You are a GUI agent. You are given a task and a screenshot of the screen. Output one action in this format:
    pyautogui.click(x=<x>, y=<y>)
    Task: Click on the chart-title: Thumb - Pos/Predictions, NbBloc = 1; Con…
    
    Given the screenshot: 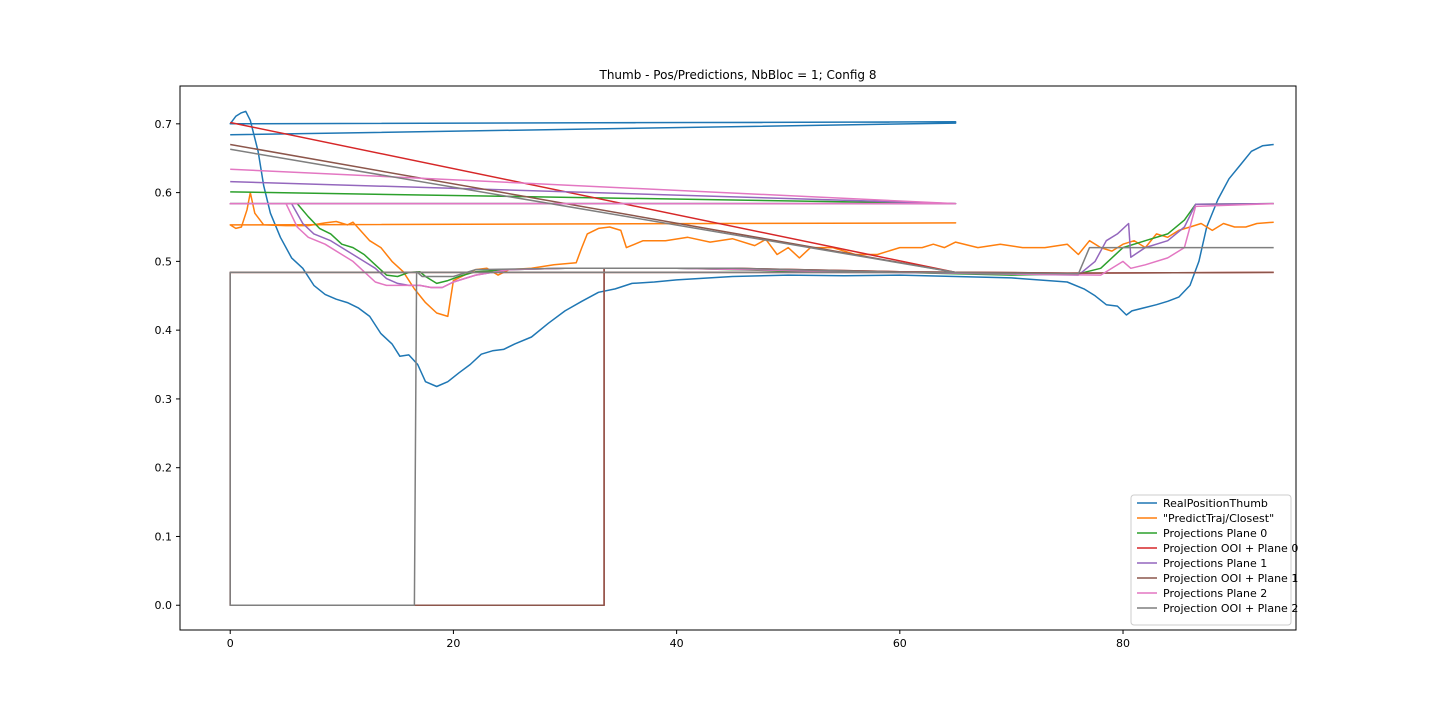 What is the action you would take?
    pyautogui.click(x=738, y=75)
    